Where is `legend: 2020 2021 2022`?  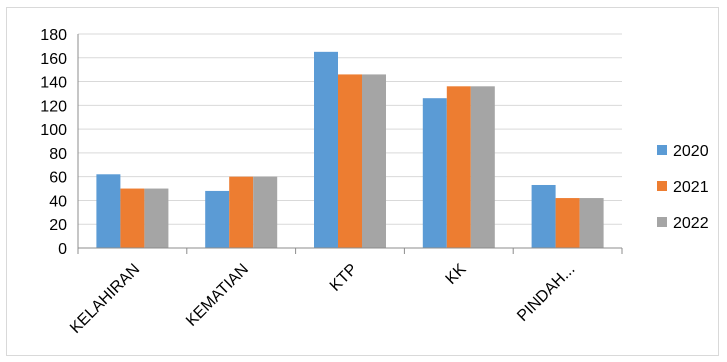 legend: 2020 2021 2022 is located at coordinates (683, 187).